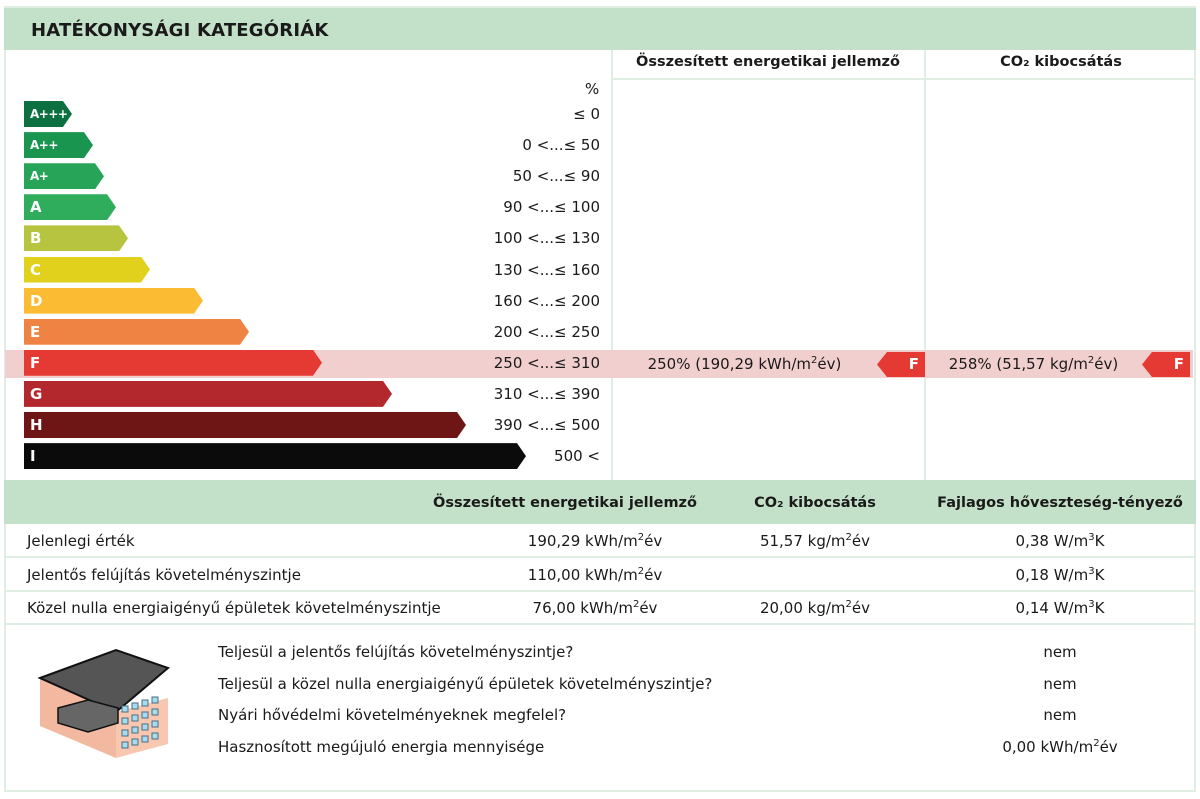 This screenshot has height=799, width=1200. I want to click on category-range: ≤ 0, so click(586, 114).